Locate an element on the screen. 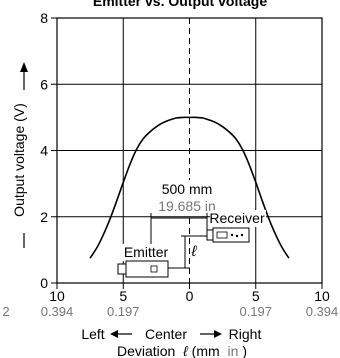 The height and width of the screenshot is (358, 340). deviation-symbol: ℓ is located at coordinates (194, 251).